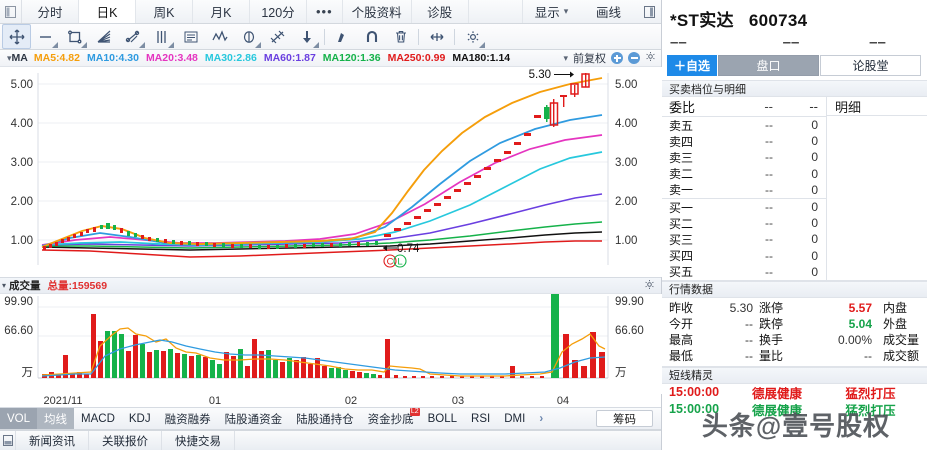  What do you see at coordinates (608, 13) in the screenshot?
I see `draw-line-menu: 画线` at bounding box center [608, 13].